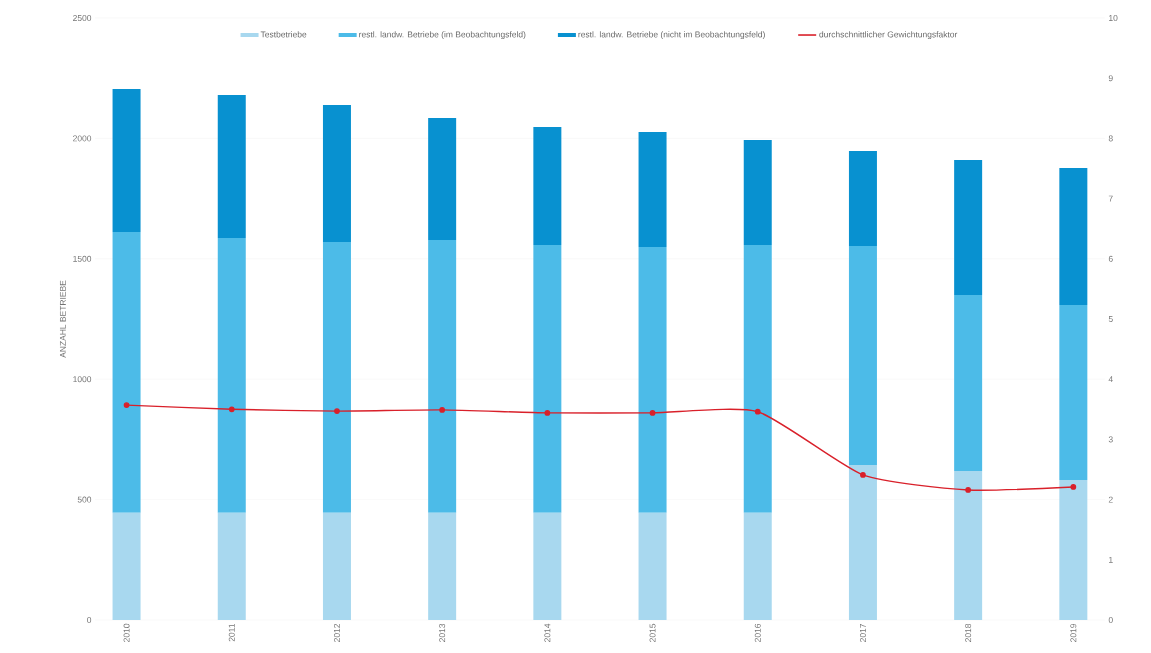 The height and width of the screenshot is (653, 1151). I want to click on x-tick-label: 2018, so click(968, 632).